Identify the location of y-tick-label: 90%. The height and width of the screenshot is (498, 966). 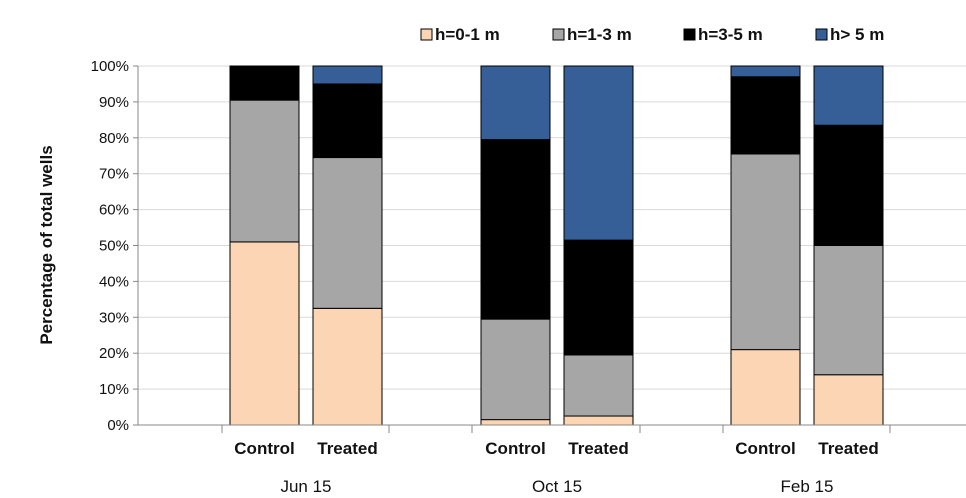
(114, 102).